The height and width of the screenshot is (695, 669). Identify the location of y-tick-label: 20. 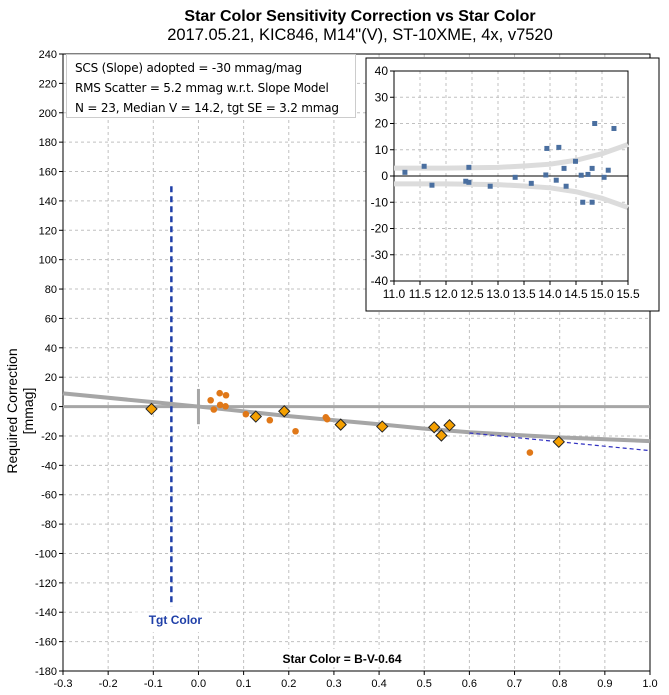
(51, 378).